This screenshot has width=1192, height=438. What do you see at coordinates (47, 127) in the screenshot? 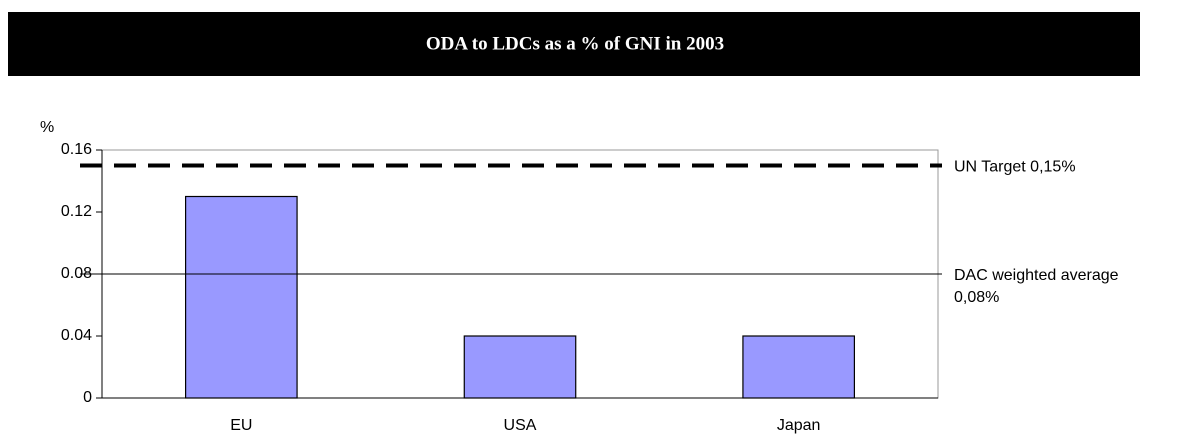
I see `y-axis-label: %` at bounding box center [47, 127].